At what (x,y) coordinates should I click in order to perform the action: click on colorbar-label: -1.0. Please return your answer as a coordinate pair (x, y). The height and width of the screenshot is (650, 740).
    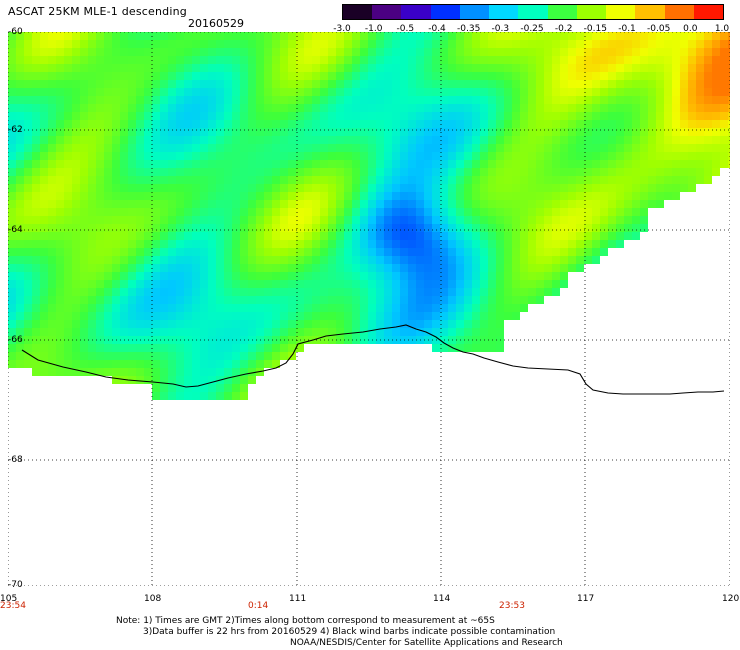
    Looking at the image, I should click on (373, 29).